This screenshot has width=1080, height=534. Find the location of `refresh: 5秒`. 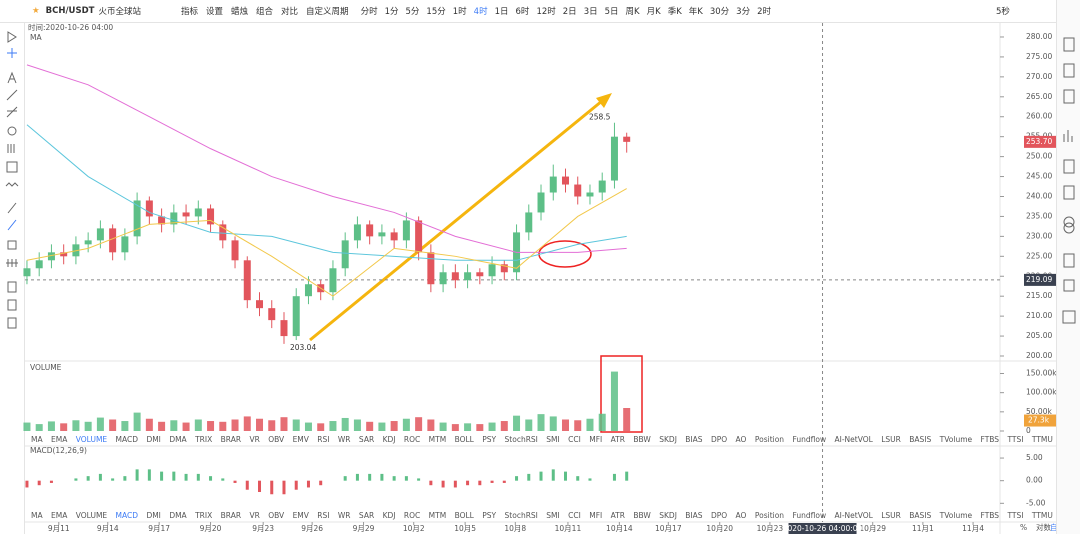

refresh: 5秒 is located at coordinates (1003, 12).